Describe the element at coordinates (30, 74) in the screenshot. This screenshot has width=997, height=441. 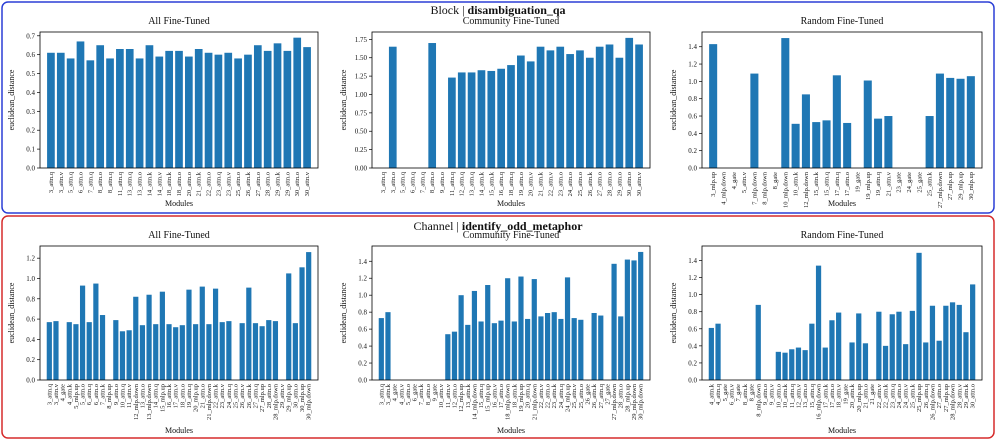
I see `y-tick-label: 0.5` at that location.